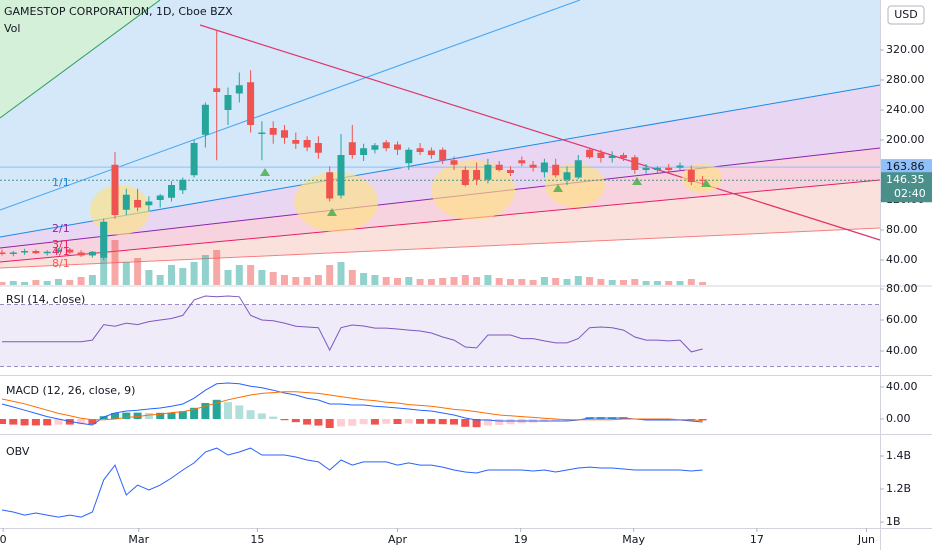  I want to click on fan-label: 3/1, so click(61, 244).